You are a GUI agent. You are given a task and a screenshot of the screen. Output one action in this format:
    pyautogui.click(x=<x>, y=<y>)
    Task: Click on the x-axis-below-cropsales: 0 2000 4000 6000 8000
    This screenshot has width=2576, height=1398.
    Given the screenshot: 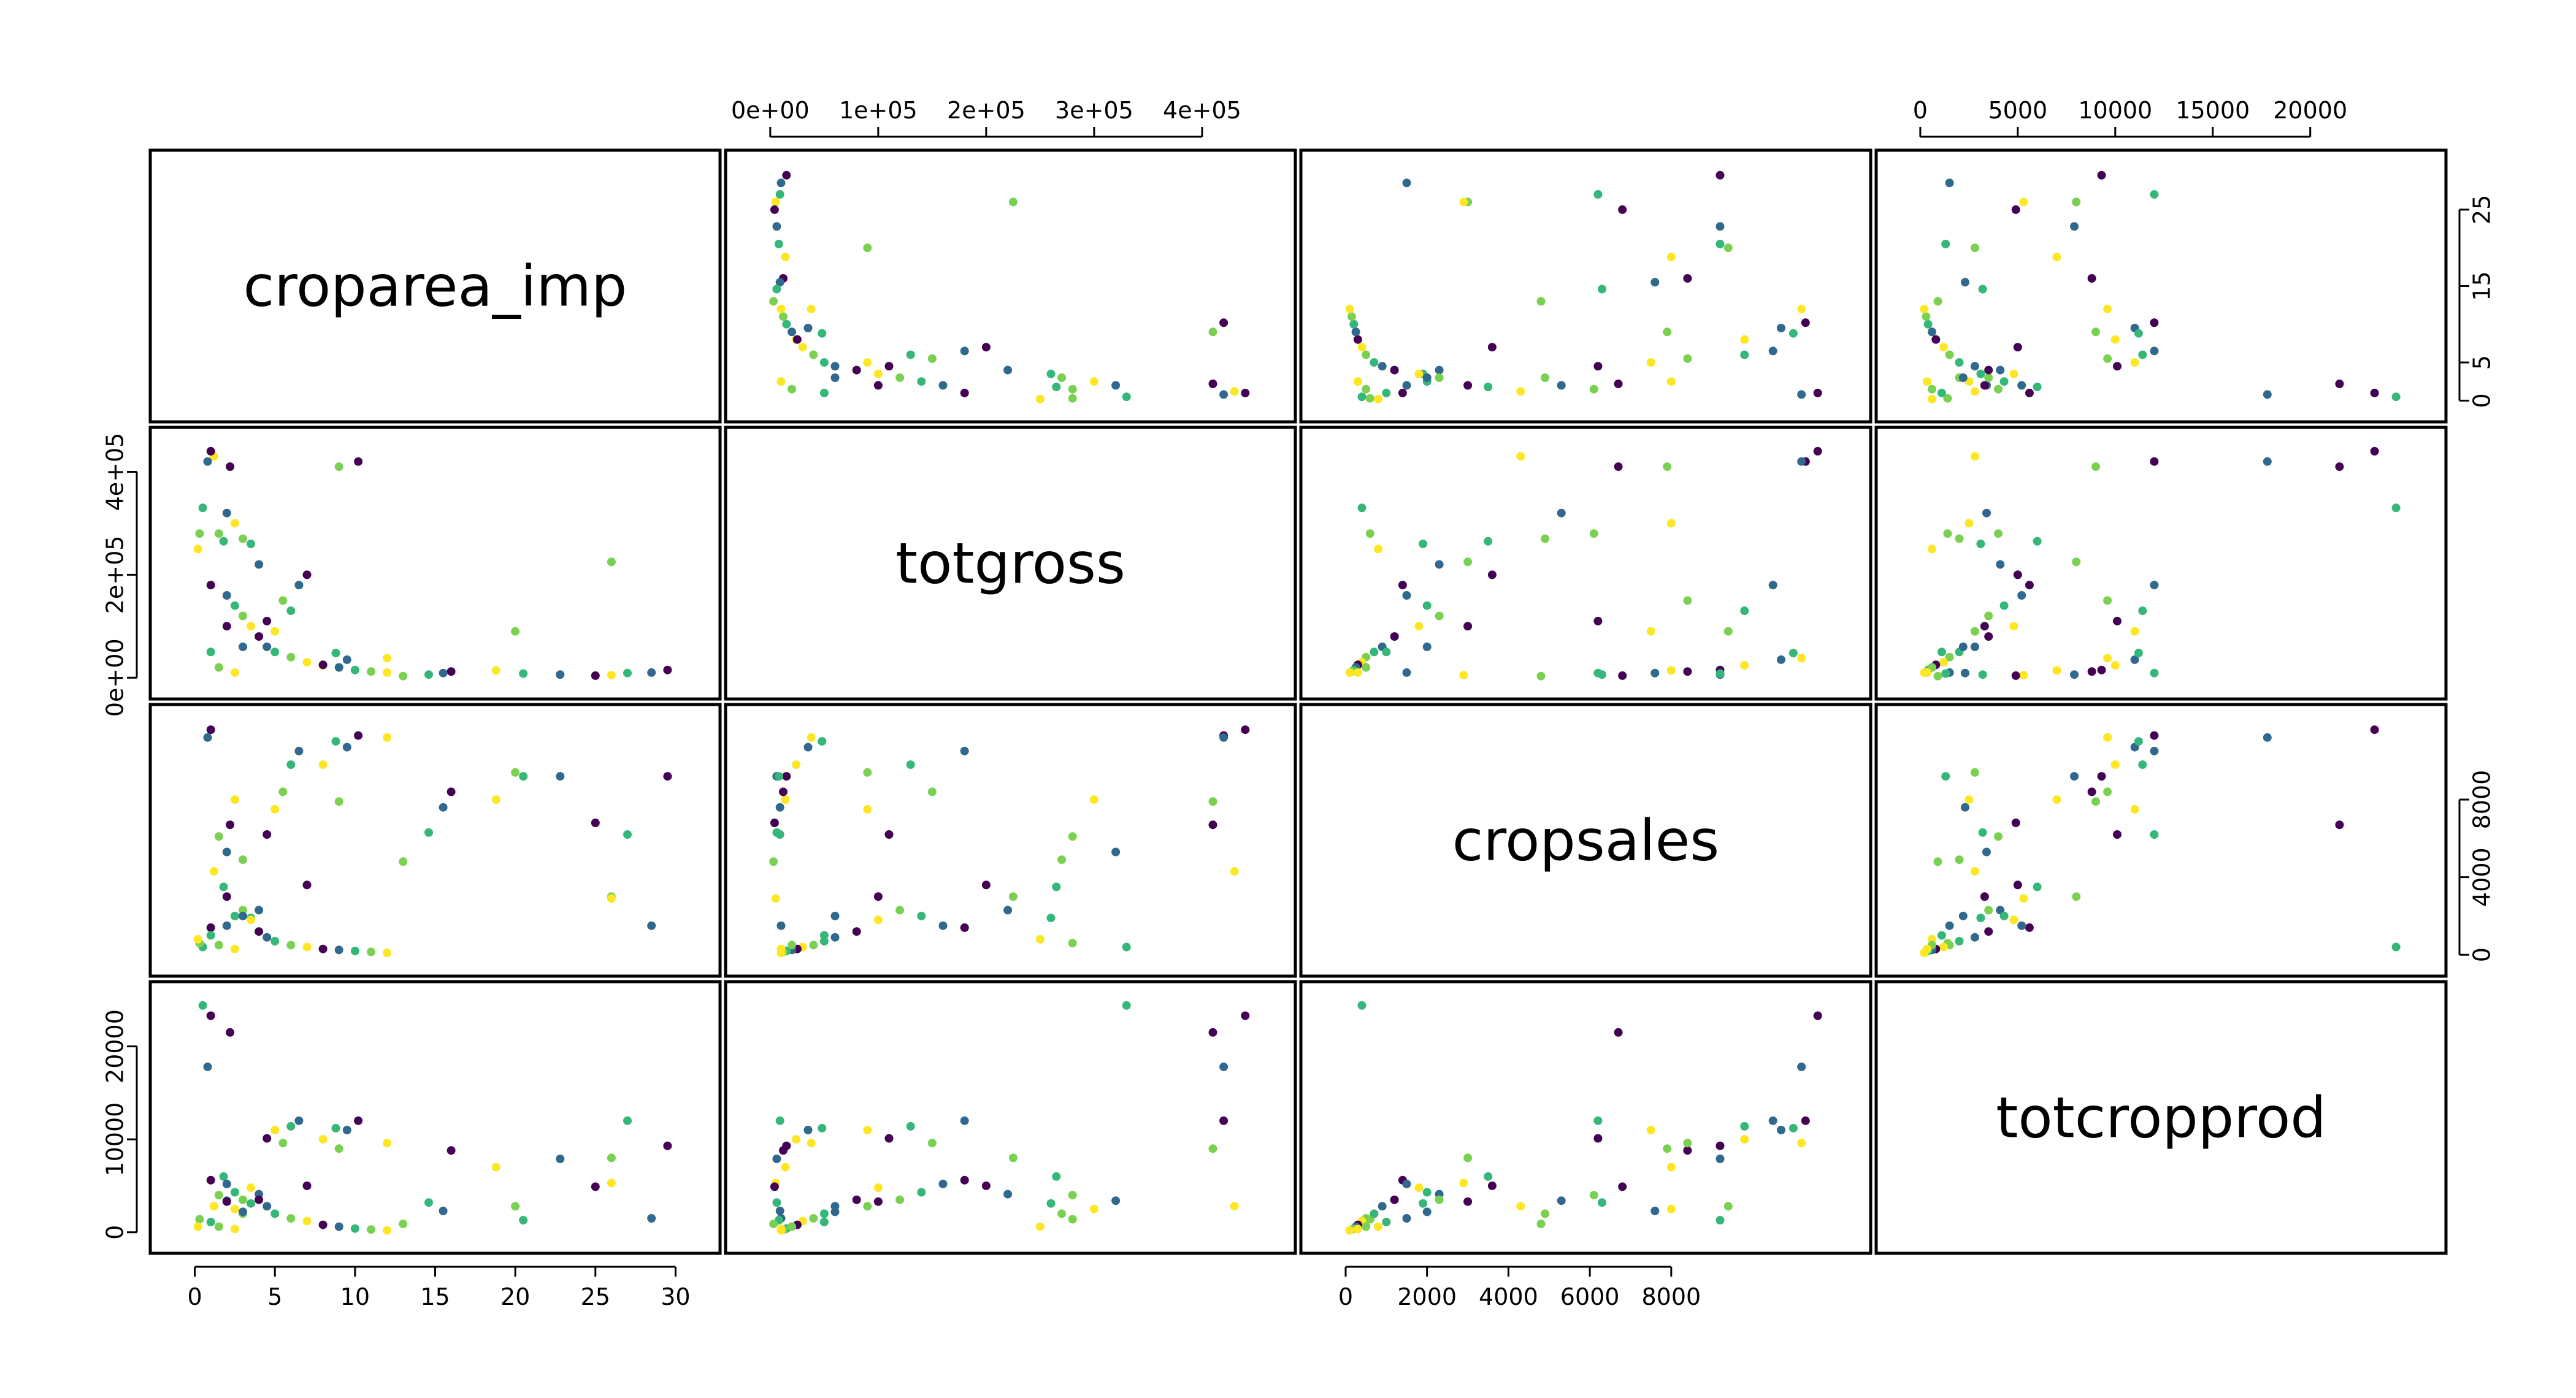 What is the action you would take?
    pyautogui.click(x=1519, y=1288)
    